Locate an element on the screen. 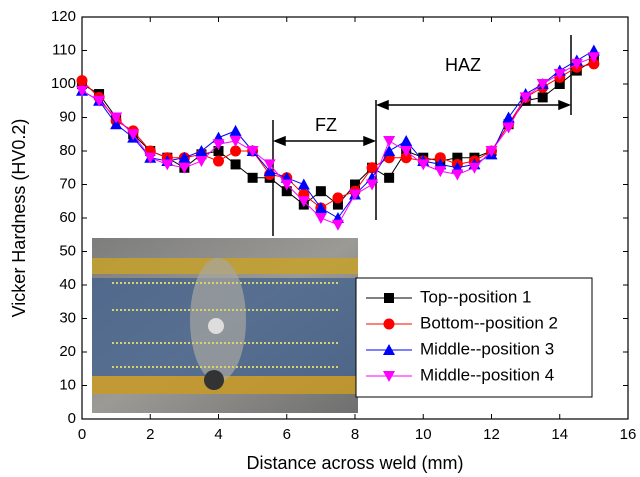 The width and height of the screenshot is (640, 477). x-tick-label: 10 is located at coordinates (423, 434).